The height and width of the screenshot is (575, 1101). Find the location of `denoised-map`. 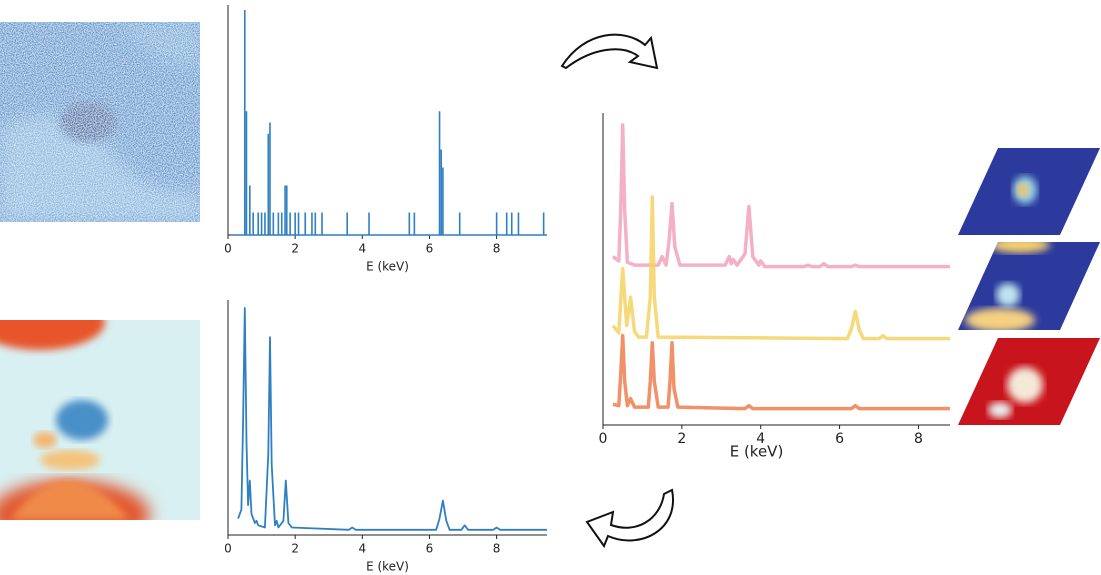

denoised-map is located at coordinates (100, 420).